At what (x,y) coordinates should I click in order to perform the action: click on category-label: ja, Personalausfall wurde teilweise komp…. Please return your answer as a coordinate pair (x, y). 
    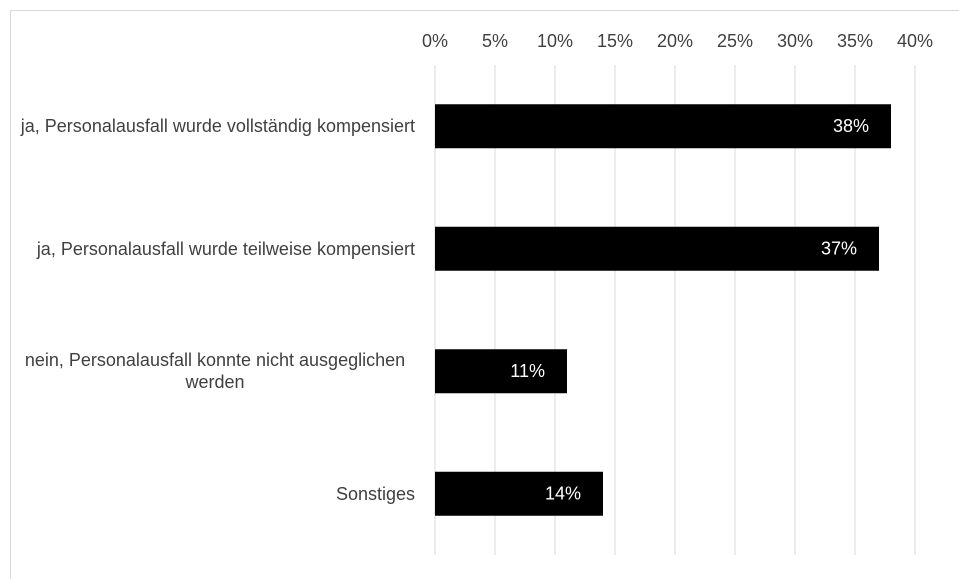
    Looking at the image, I should click on (215, 249).